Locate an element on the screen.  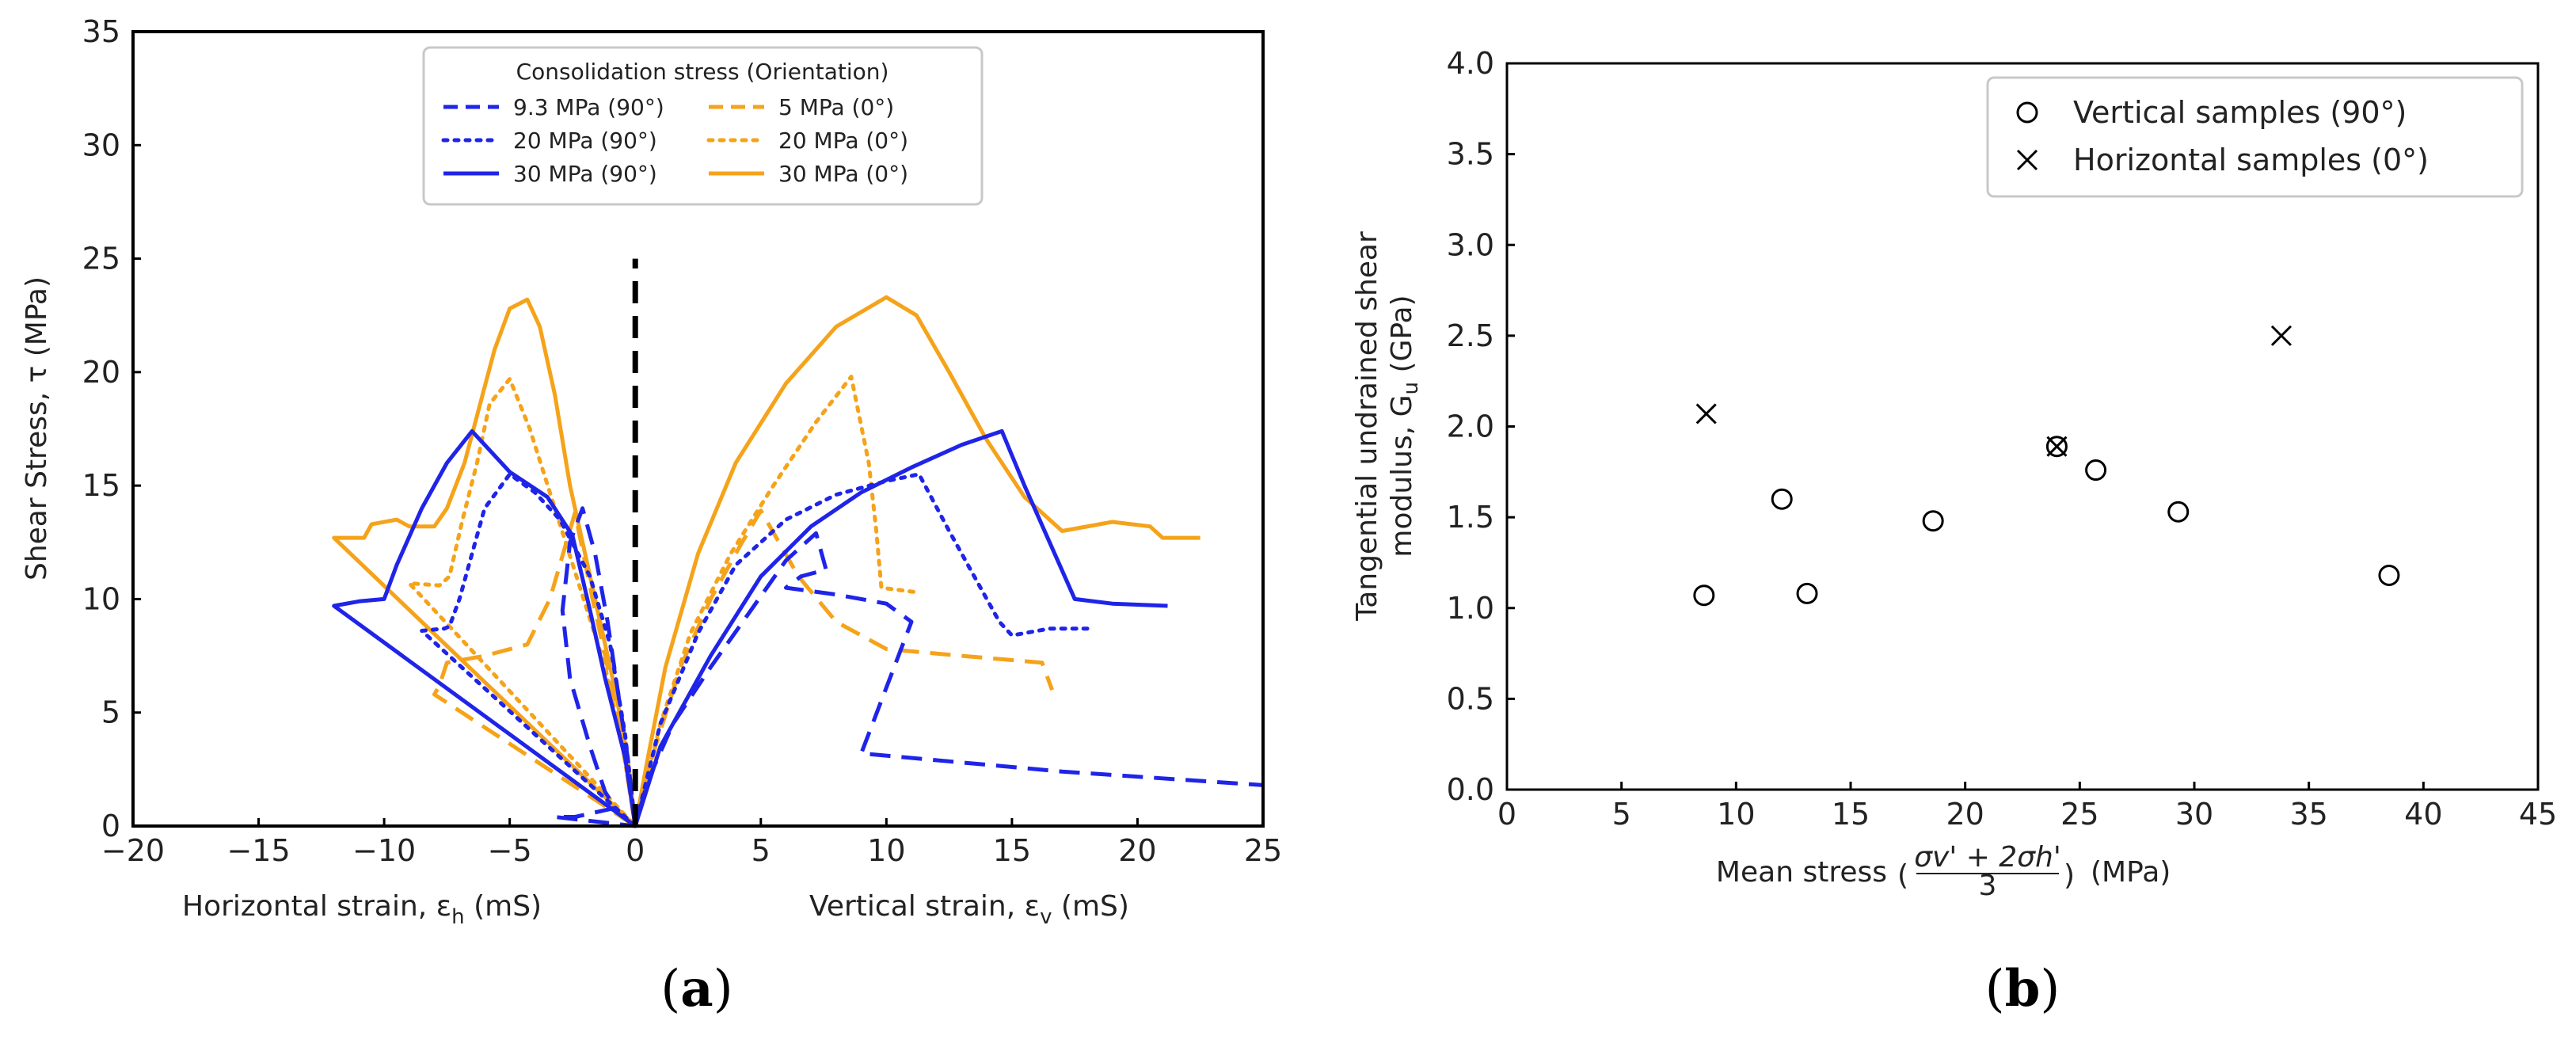
legend-title: Consolidation stress (Orientation) is located at coordinates (702, 72).